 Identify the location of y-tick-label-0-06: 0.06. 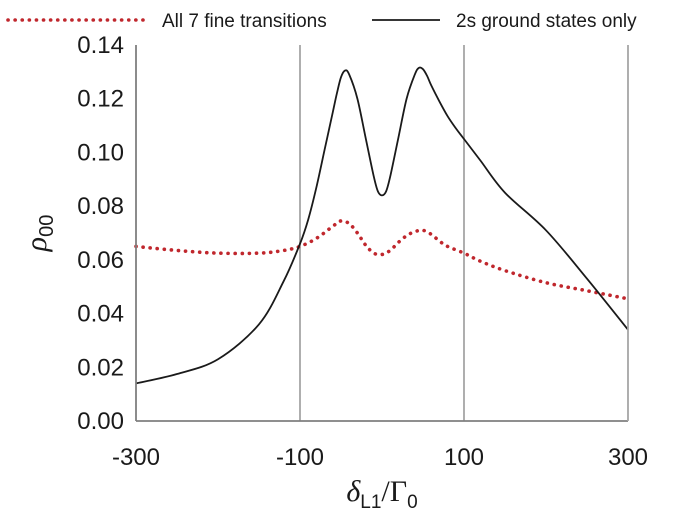
(100, 260).